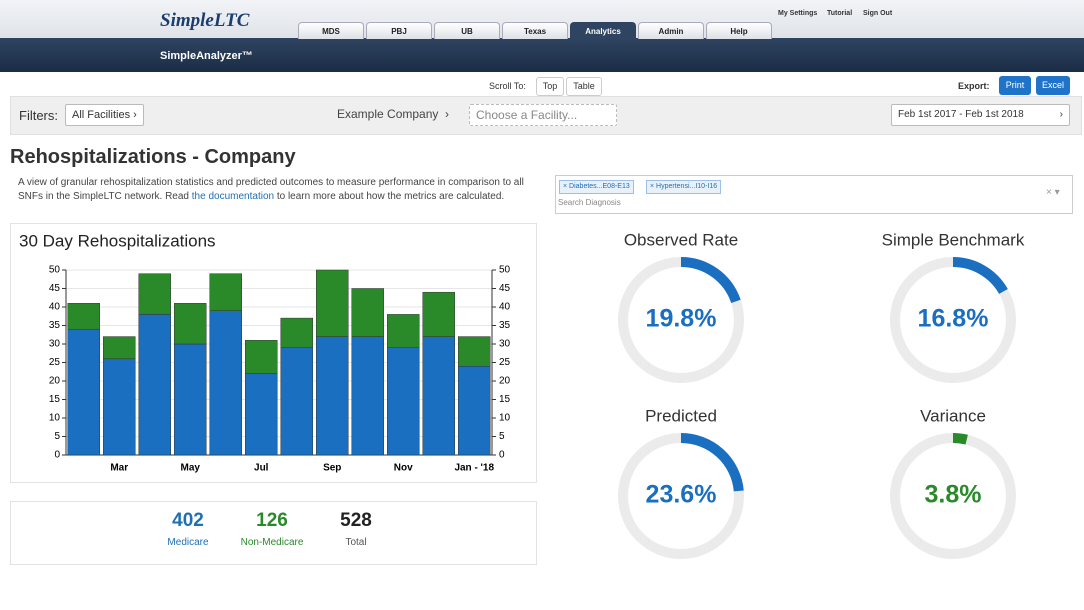 This screenshot has height=610, width=1084. What do you see at coordinates (474, 468) in the screenshot?
I see `x-tick-label: Jan - '18` at bounding box center [474, 468].